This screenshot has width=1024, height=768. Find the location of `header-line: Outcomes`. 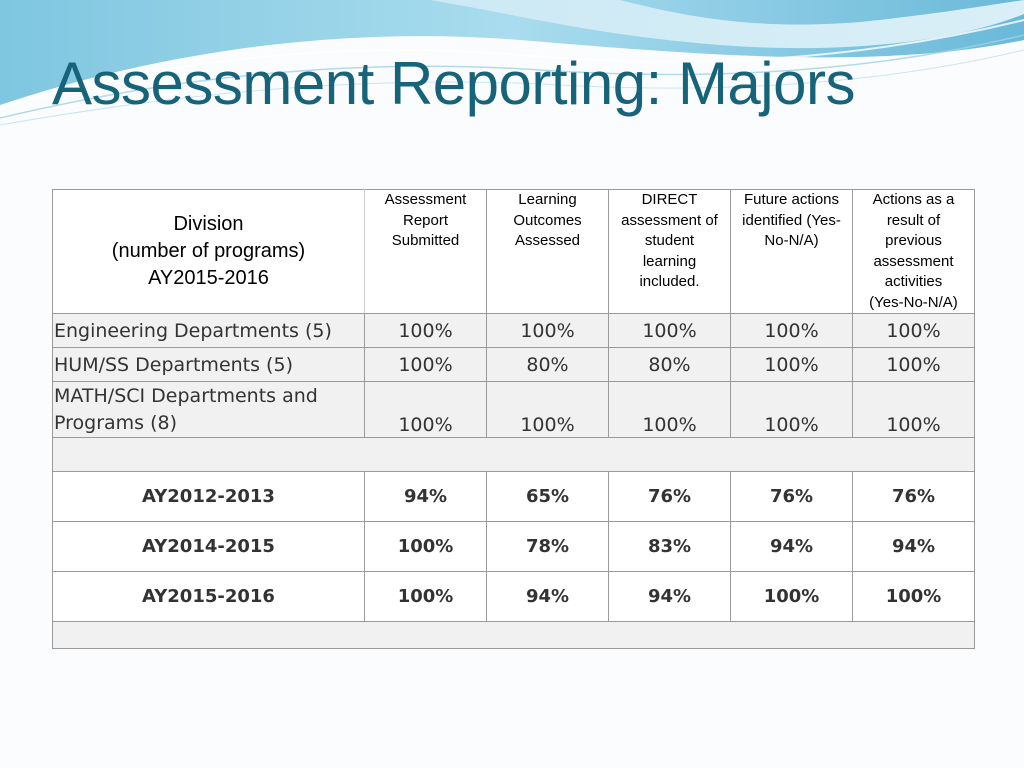

header-line: Outcomes is located at coordinates (547, 220).